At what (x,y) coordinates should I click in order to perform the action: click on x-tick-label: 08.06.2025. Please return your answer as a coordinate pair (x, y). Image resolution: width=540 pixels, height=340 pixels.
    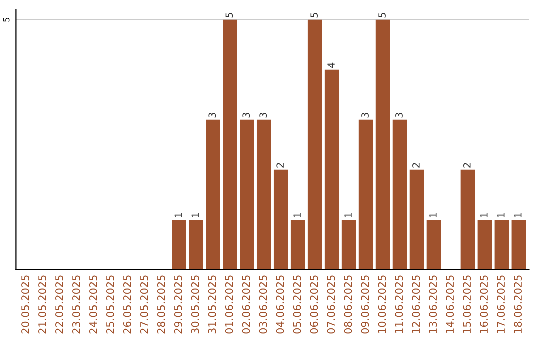
    Looking at the image, I should click on (348, 305).